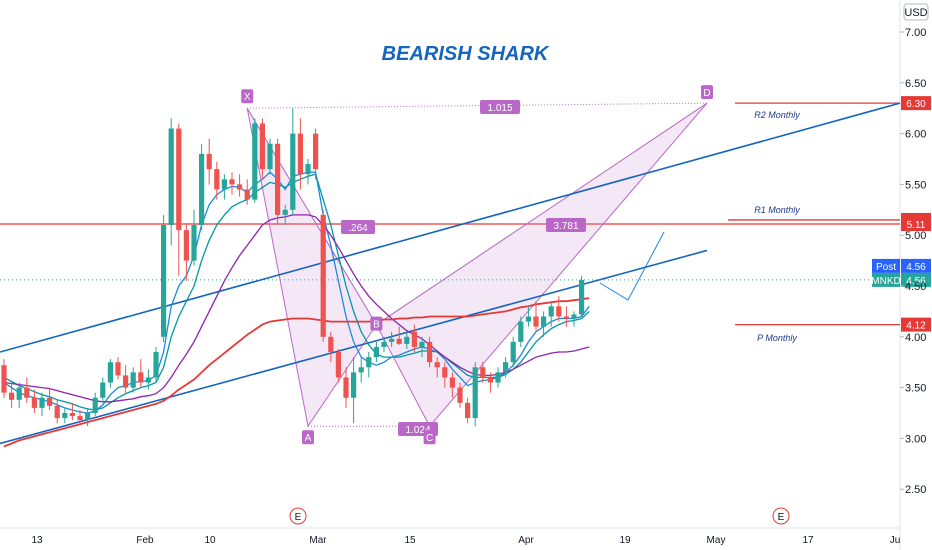 The height and width of the screenshot is (550, 932). Describe the element at coordinates (901, 265) in the screenshot. I see `price-badge: Post 4.56` at that location.